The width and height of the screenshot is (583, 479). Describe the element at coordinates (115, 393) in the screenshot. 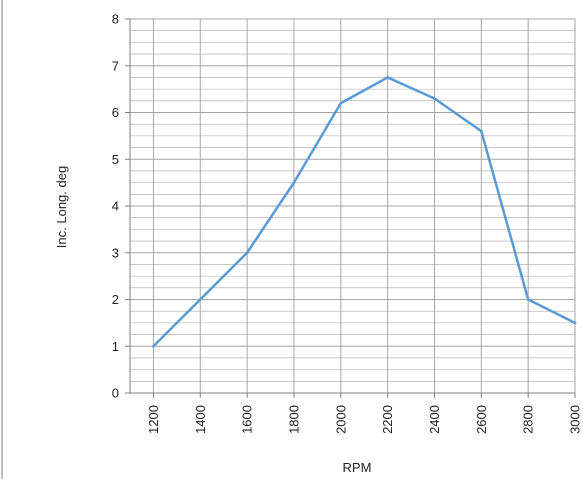

I see `y-tick-label: 0` at that location.